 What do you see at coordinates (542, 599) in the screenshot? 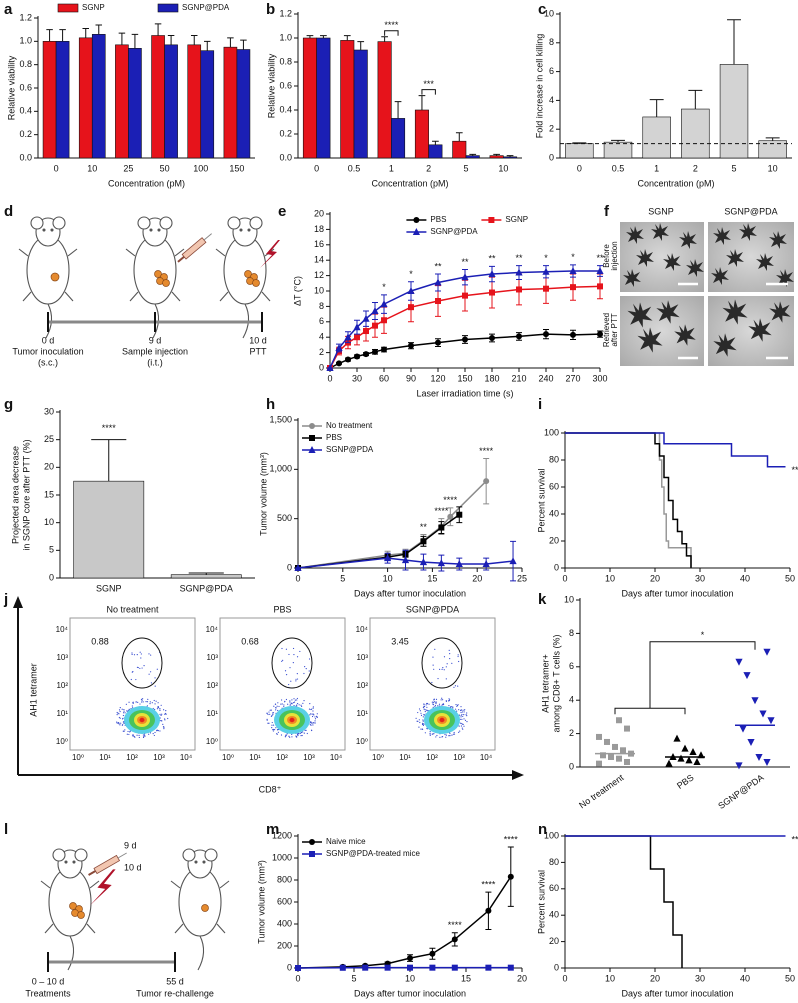
I see `panel-letter: k` at bounding box center [542, 599].